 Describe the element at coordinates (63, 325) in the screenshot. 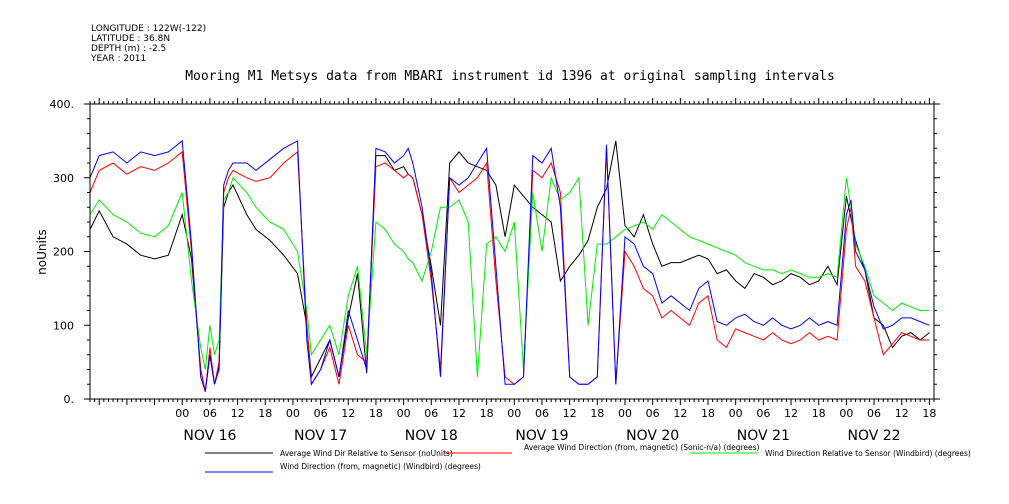

I see `y-tick-label: 100` at that location.